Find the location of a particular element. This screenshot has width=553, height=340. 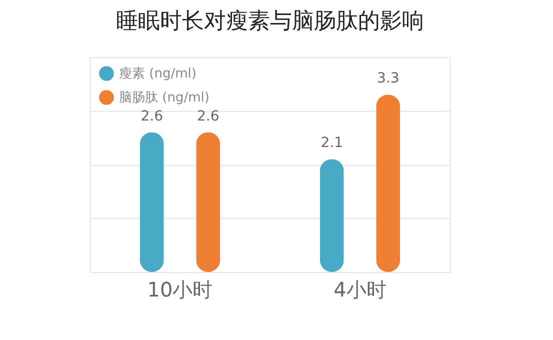

data-label: 2.1 is located at coordinates (332, 143).